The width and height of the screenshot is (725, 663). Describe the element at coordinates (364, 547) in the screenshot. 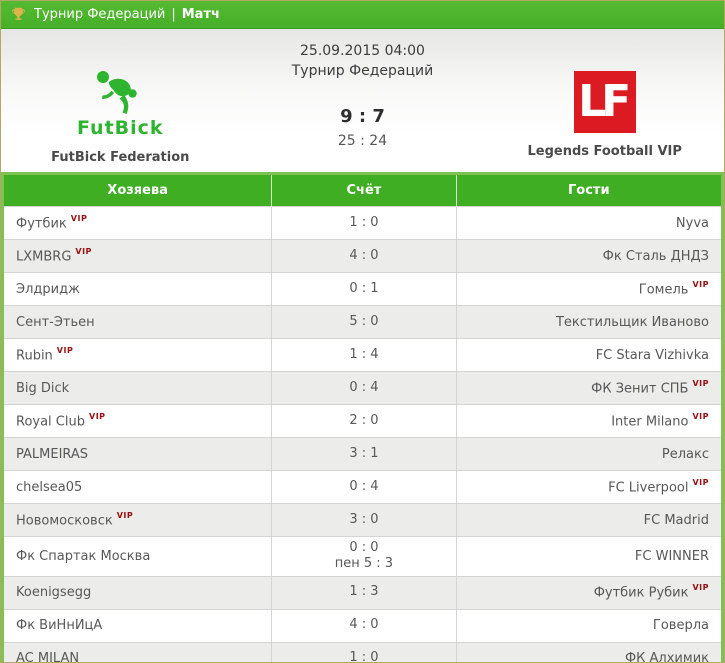

I see `match-score: 0` at that location.